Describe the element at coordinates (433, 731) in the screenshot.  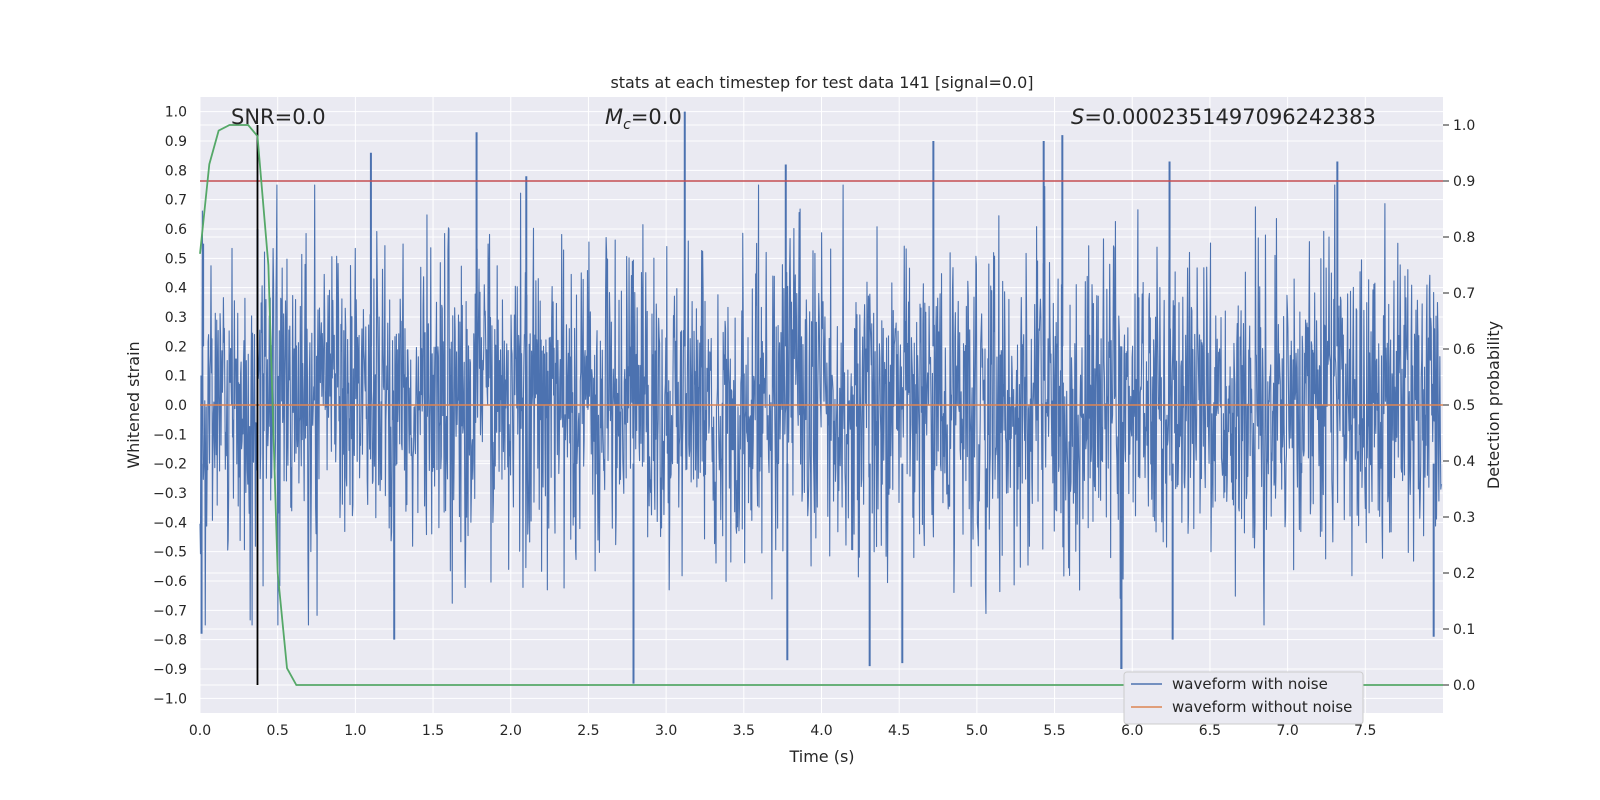
I see `x-tick-label: 1.5` at that location.